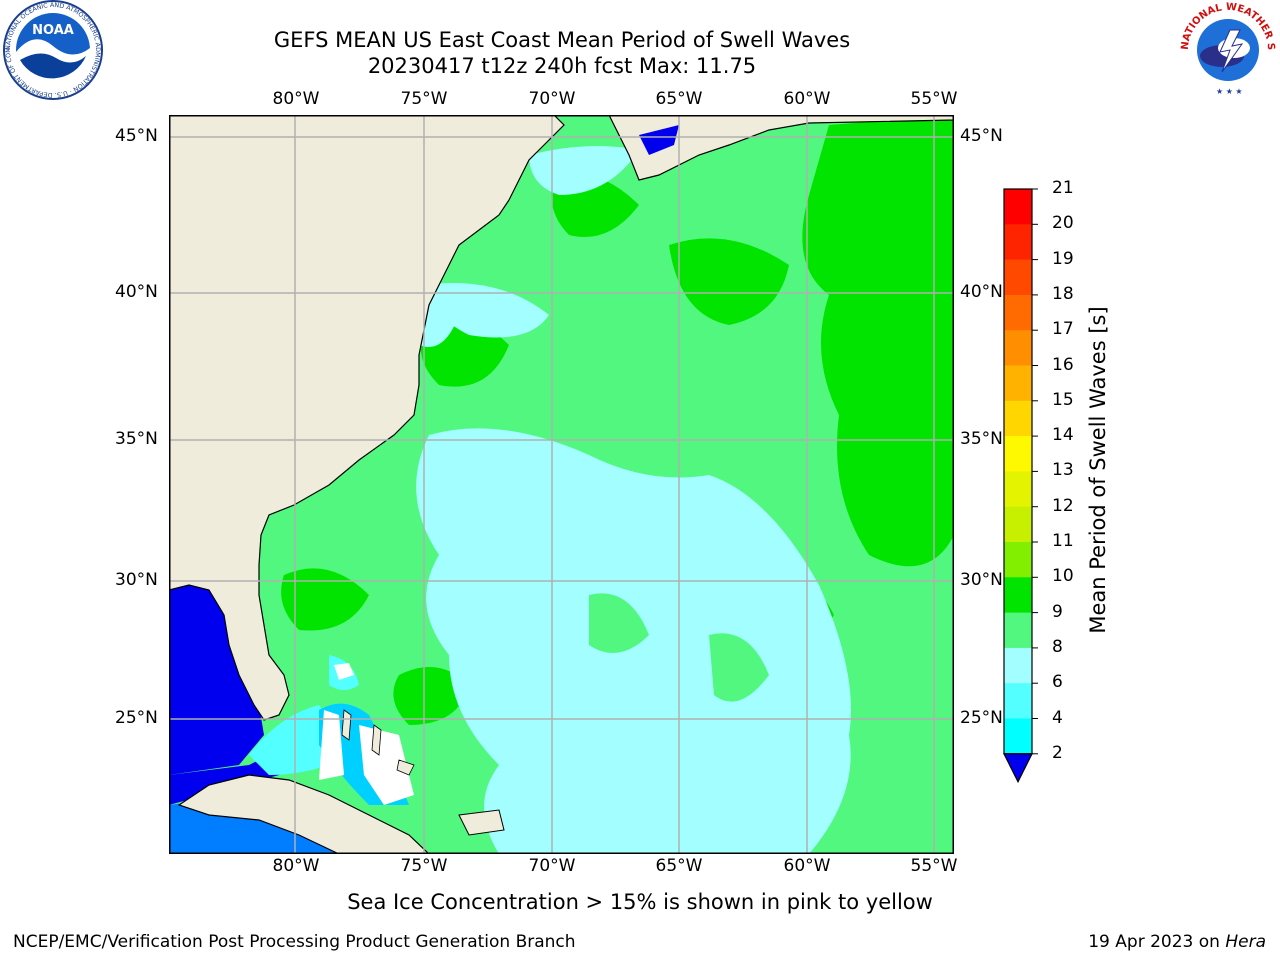  I want to click on gulf-of-mexico, so click(216, 677).